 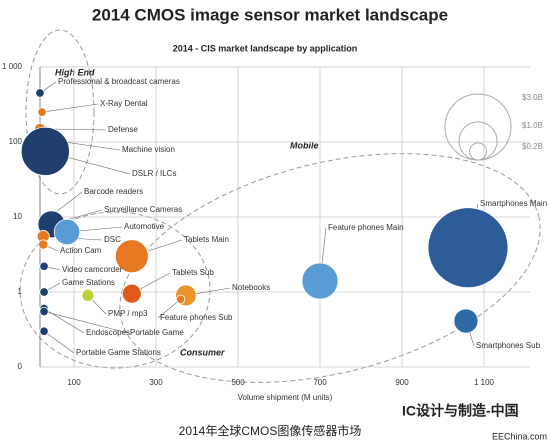 What do you see at coordinates (74, 382) in the screenshot?
I see `x-tick-label: 100` at bounding box center [74, 382].